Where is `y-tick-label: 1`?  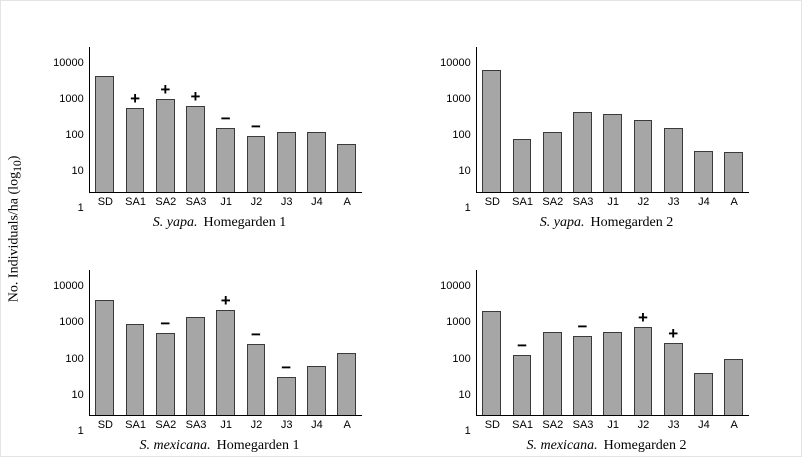
y-tick-label: 1 is located at coordinates (467, 431).